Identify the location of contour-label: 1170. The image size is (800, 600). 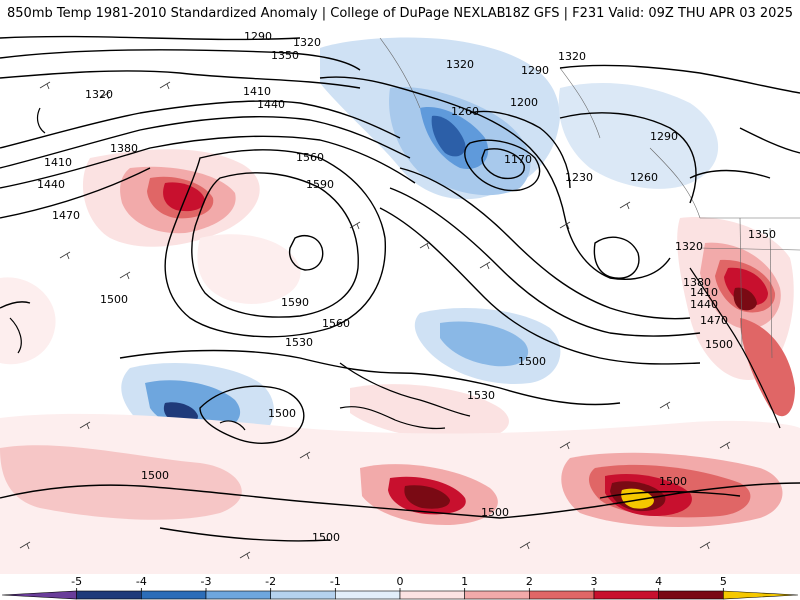
(518, 159).